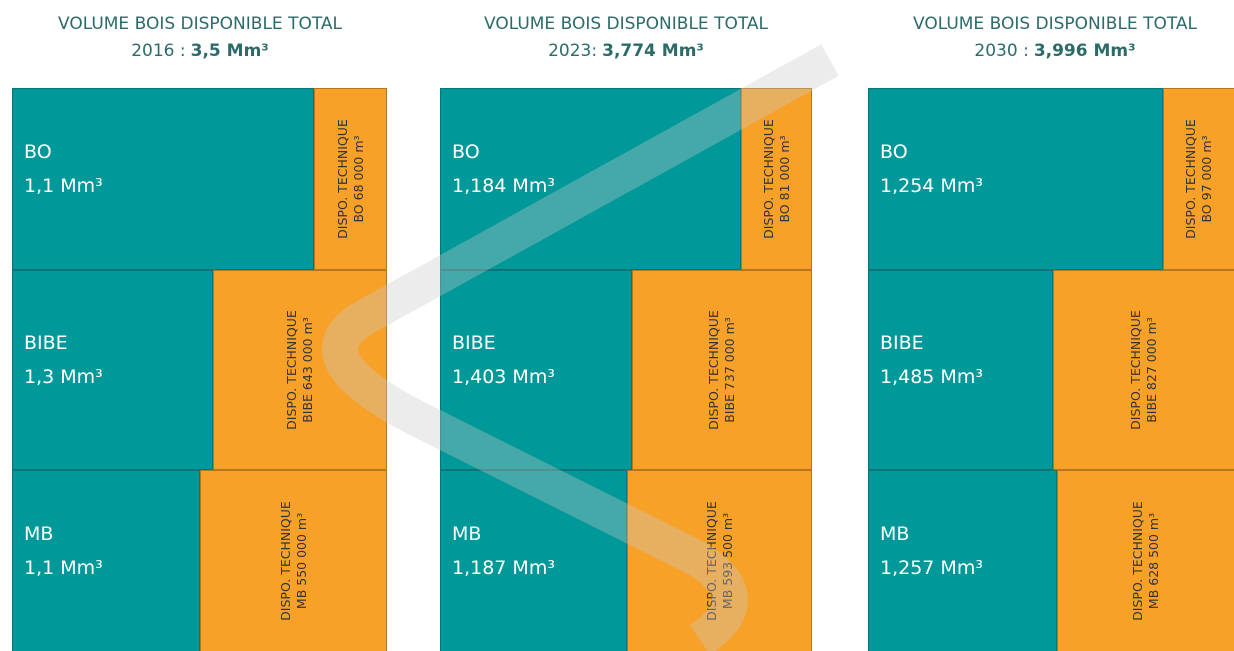  Describe the element at coordinates (653, 51) in the screenshot. I see `total: 3,774 Mm³` at that location.